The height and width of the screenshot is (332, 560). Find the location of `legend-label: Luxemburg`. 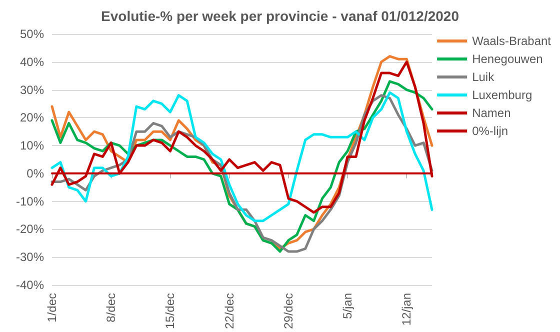

legend-label: Luxemburg is located at coordinates (502, 95).